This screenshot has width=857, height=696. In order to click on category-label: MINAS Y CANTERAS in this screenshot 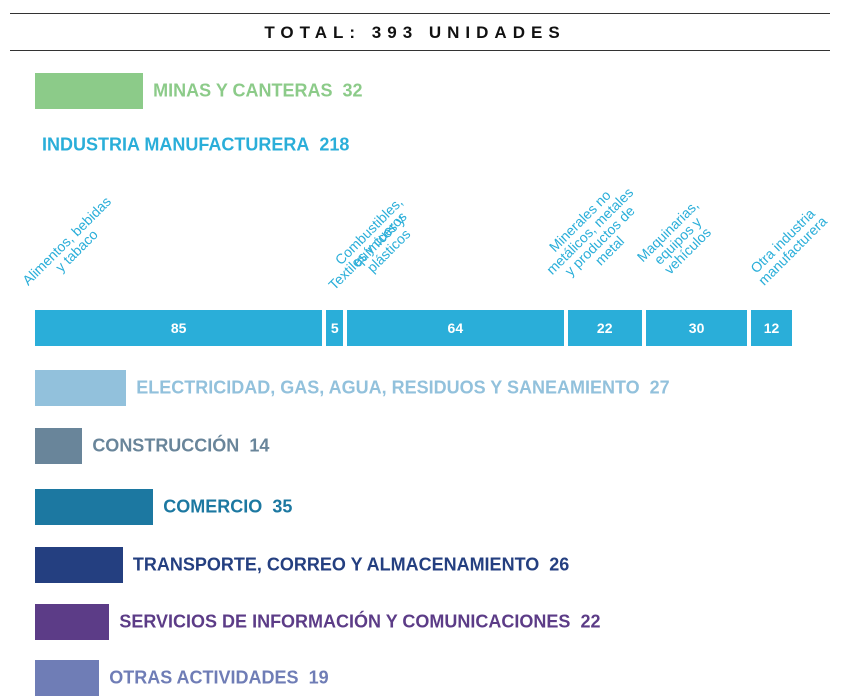, I will do `click(243, 90)`.